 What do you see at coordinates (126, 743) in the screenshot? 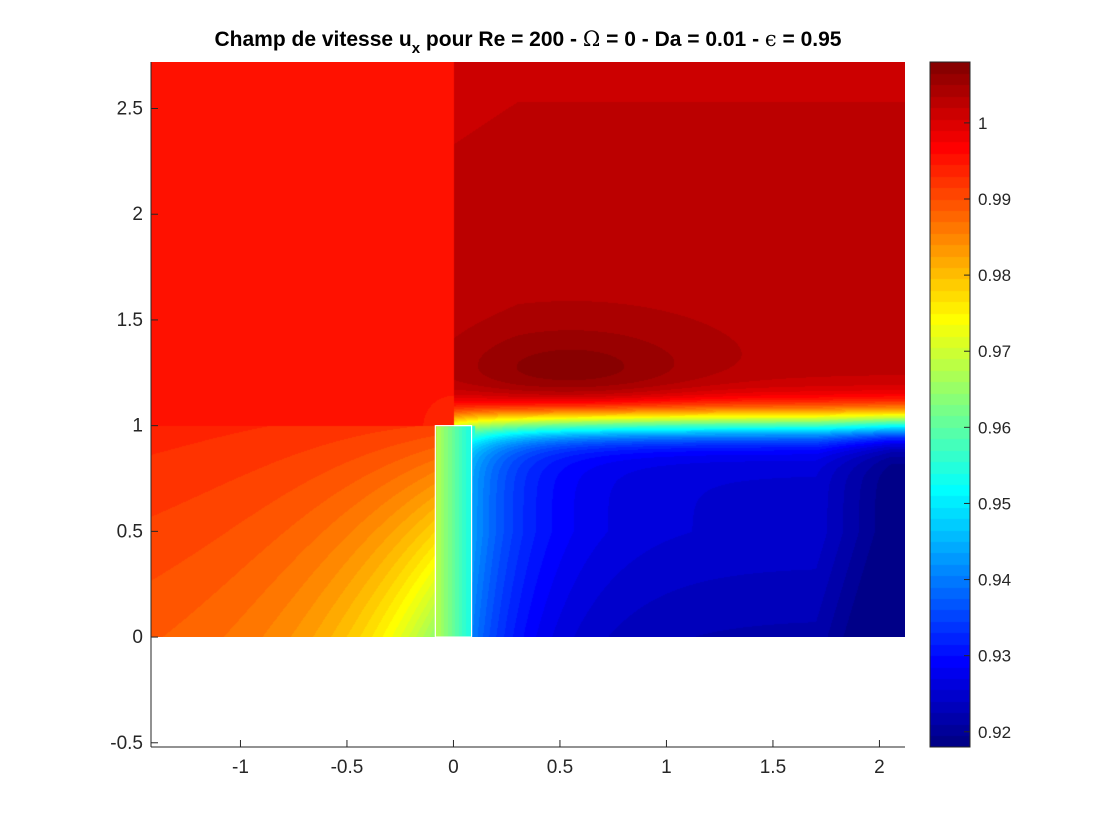
I see `y-tick-label: -0.5` at bounding box center [126, 743].